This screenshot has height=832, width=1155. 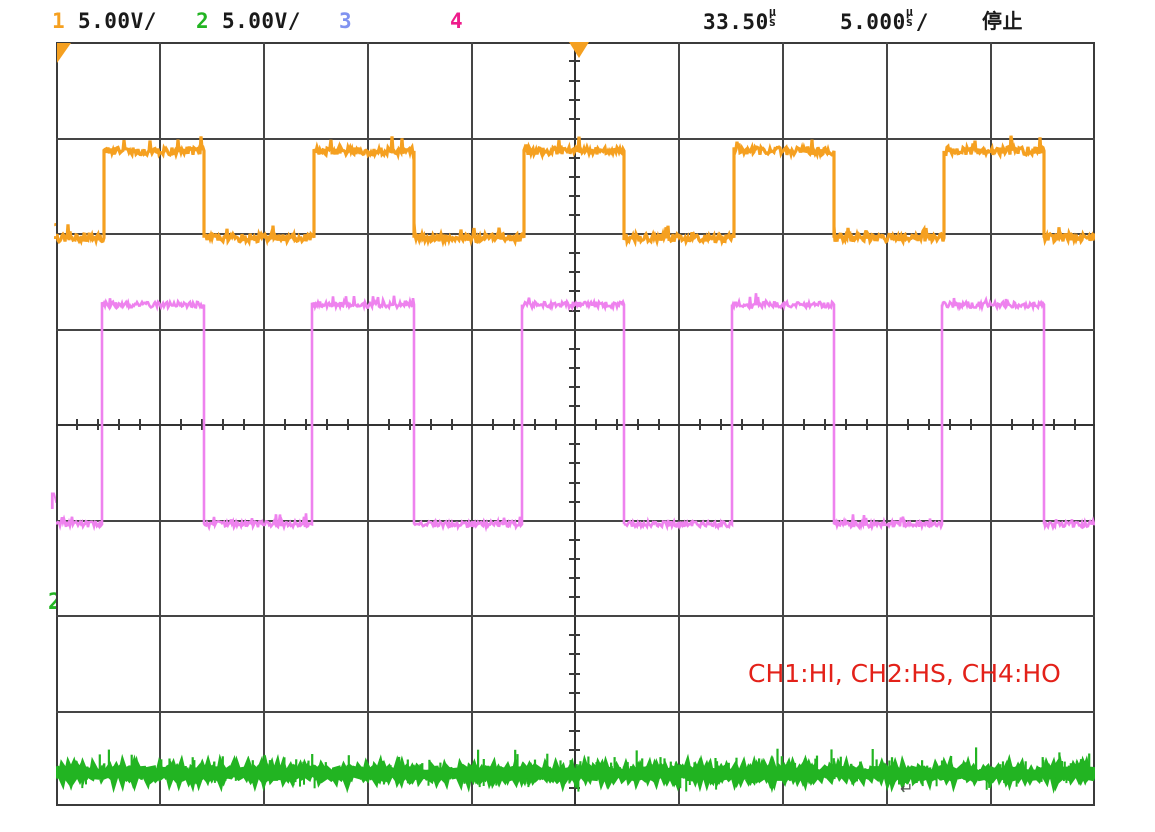 What do you see at coordinates (457, 21) in the screenshot?
I see `ch4-number-label: 4` at bounding box center [457, 21].